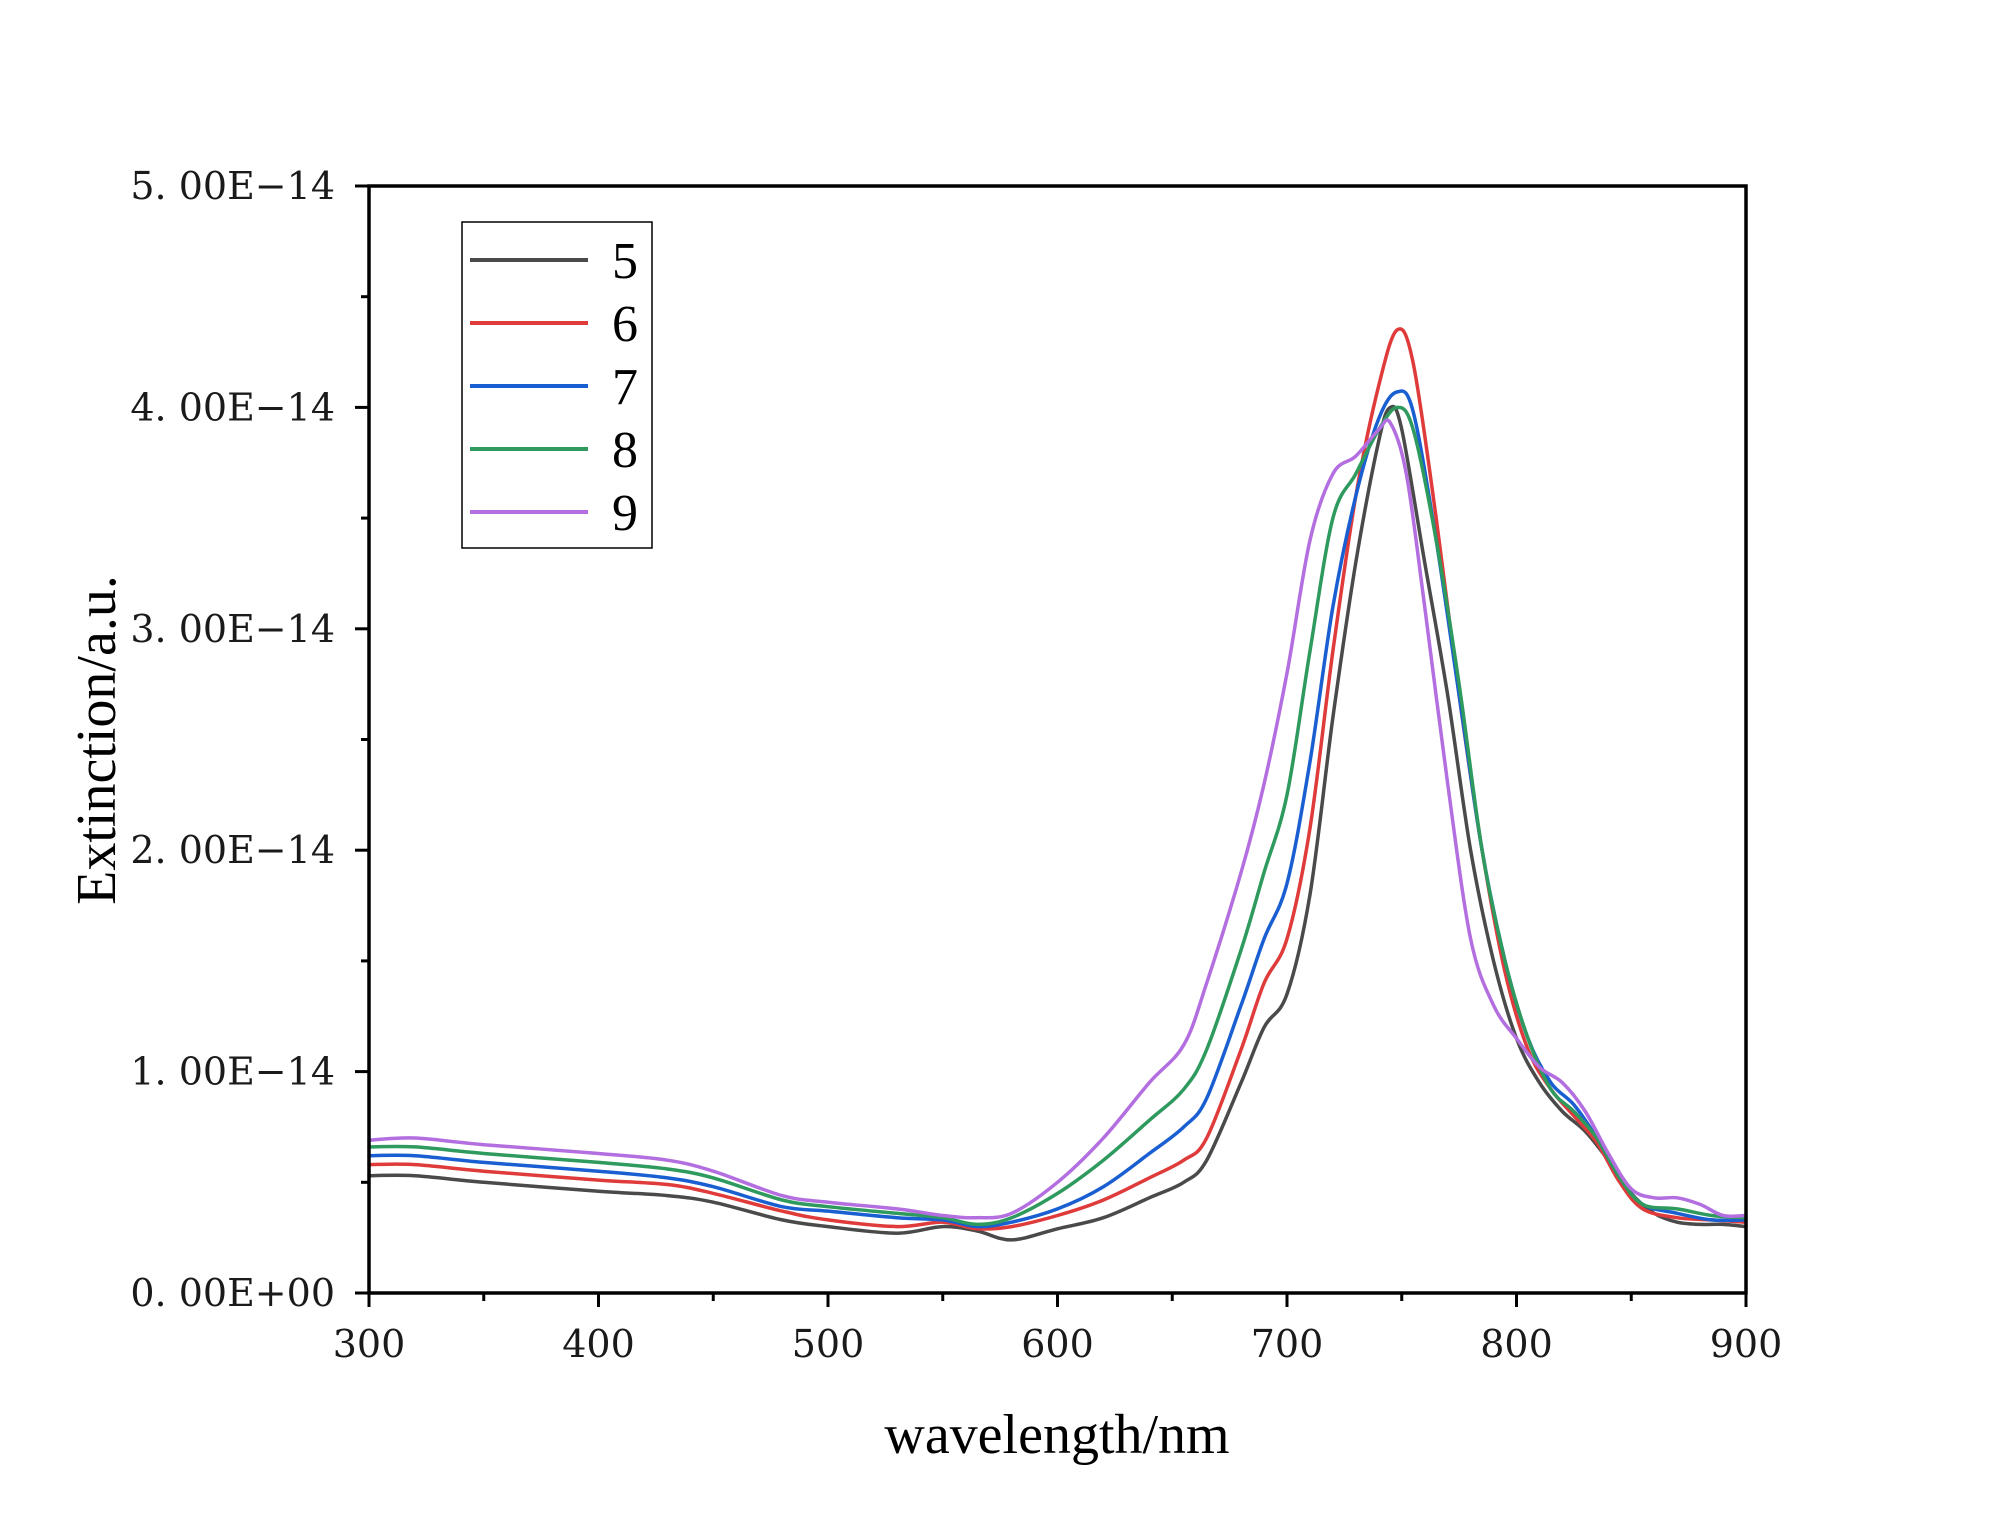 Image resolution: width=2000 pixels, height=1530 pixels. I want to click on y-tick-label: 5. 00E−14, so click(232, 186).